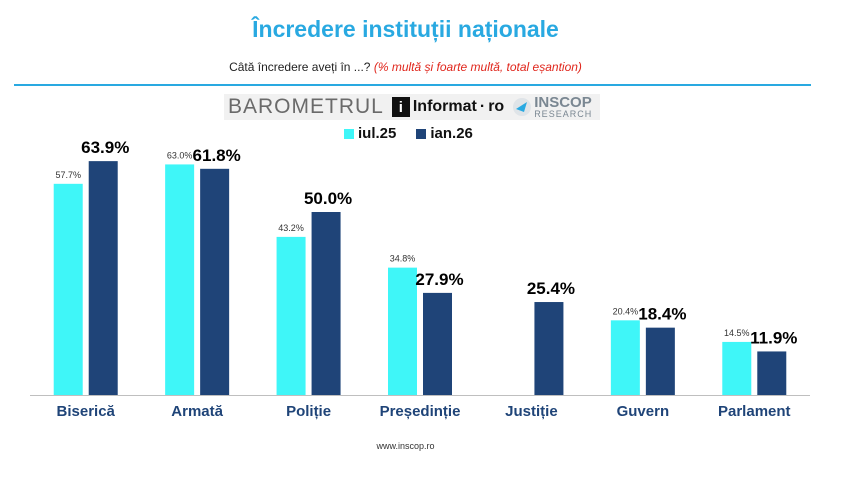 This screenshot has width=866, height=491. I want to click on data-label-1-5: 20.4%, so click(626, 311).